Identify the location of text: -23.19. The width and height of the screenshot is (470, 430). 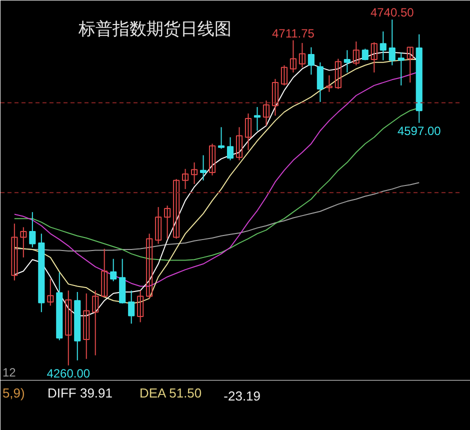
(242, 396).